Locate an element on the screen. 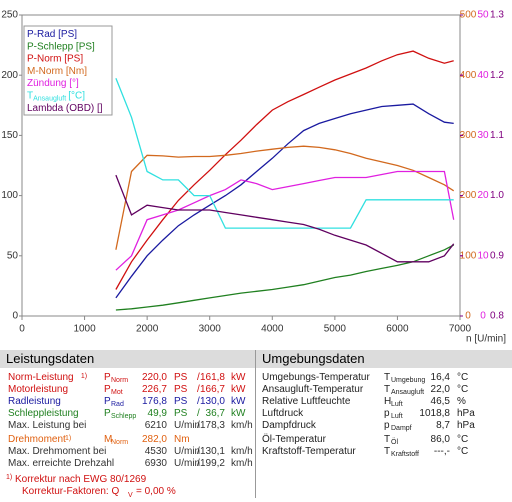  symbol-sub: Umgebung is located at coordinates (408, 380).